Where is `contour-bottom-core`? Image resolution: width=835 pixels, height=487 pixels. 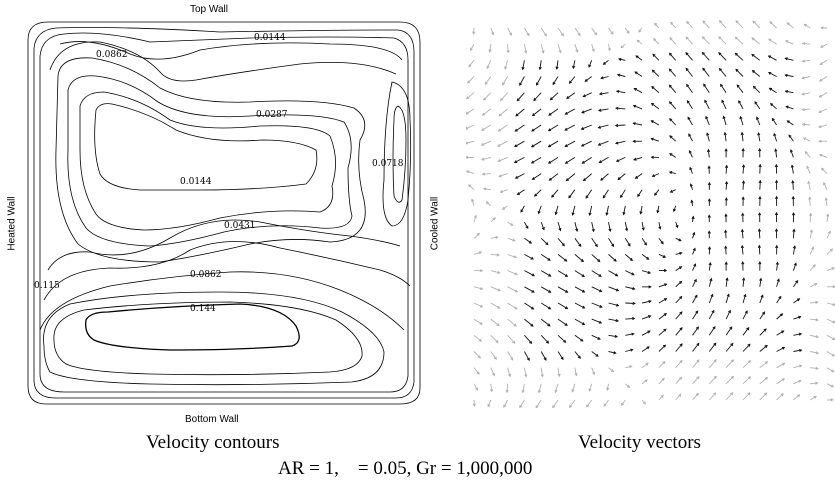 contour-bottom-core is located at coordinates (192, 327).